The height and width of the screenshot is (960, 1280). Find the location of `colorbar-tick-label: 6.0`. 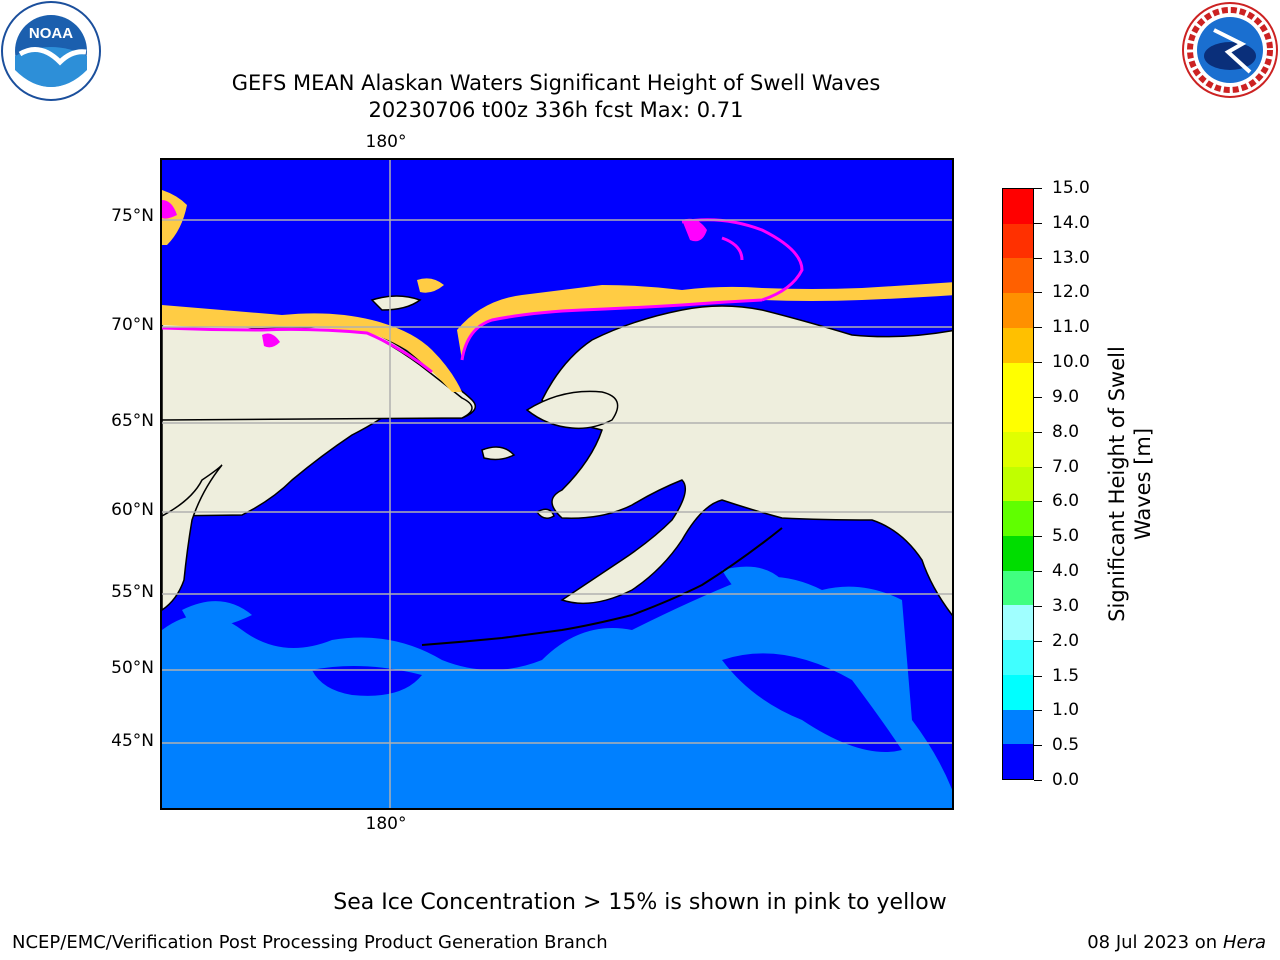

colorbar-tick-label: 6.0 is located at coordinates (1066, 501).